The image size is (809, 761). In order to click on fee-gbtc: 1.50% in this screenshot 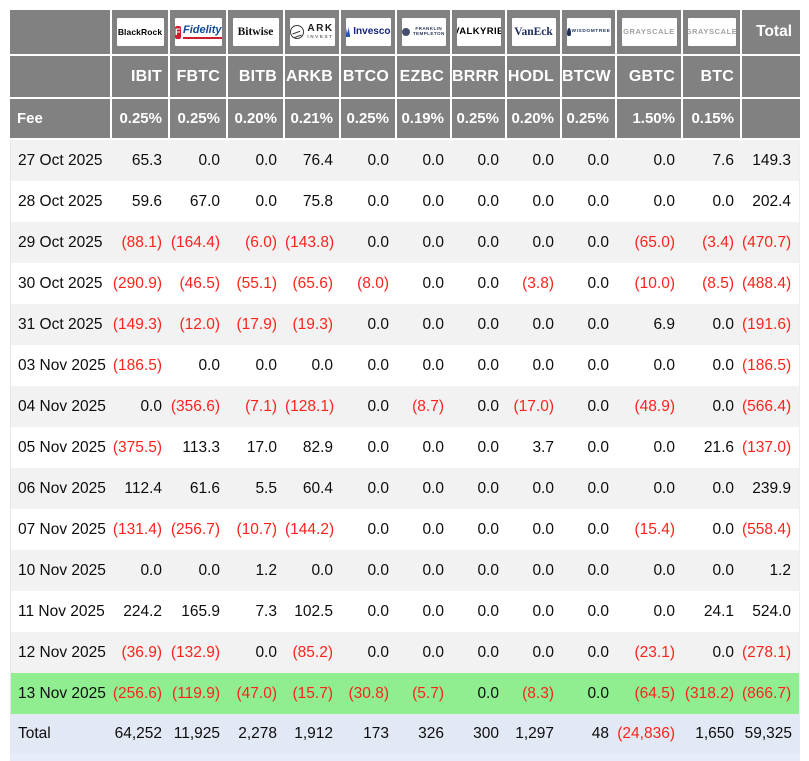, I will do `click(650, 119)`.